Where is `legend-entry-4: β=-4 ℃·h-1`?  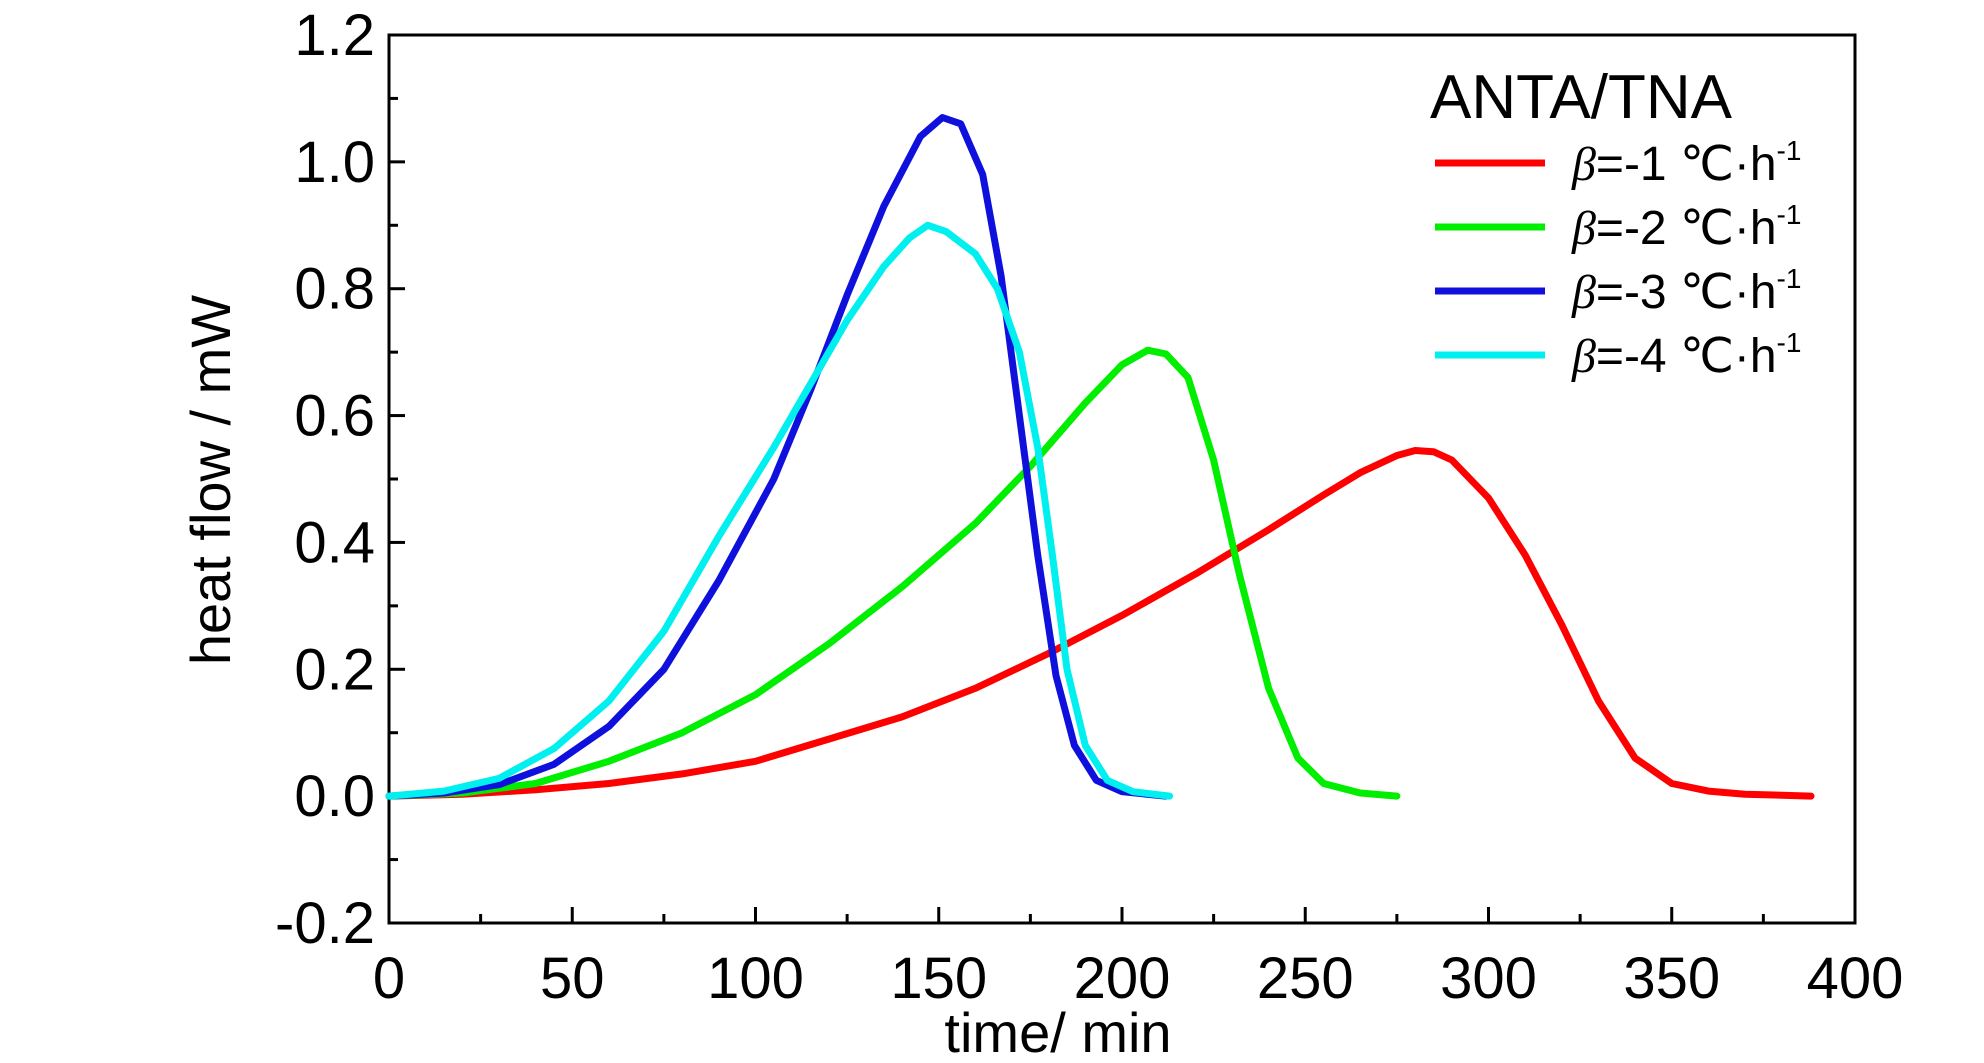
legend-entry-4: β=-4 ℃·h-1 is located at coordinates (1686, 355).